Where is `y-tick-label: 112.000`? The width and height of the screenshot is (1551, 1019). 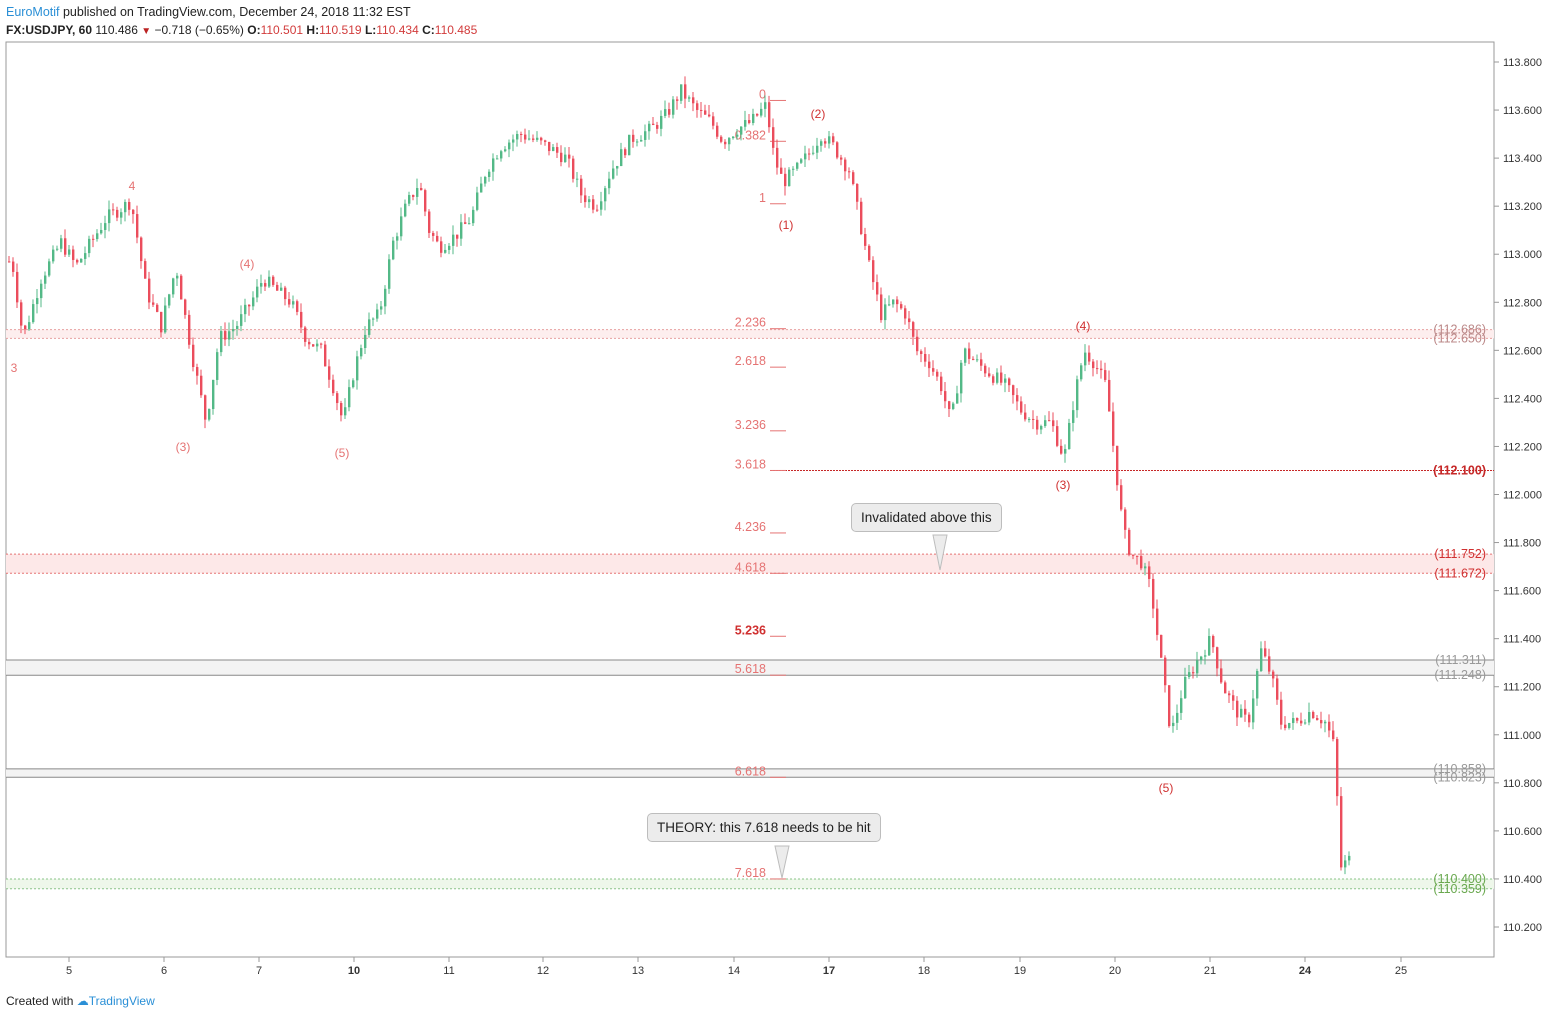 y-tick-label: 112.000 is located at coordinates (1522, 496).